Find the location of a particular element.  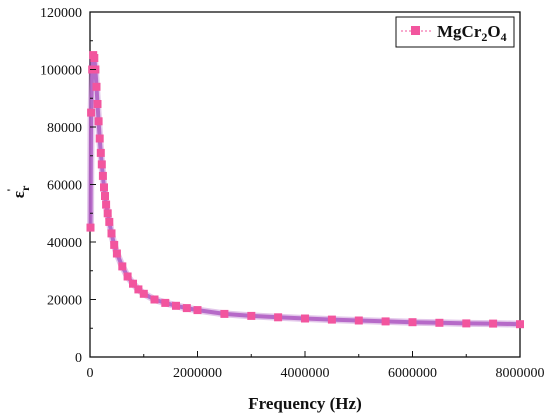

x-axis-title: Frequency (Hz) is located at coordinates (304, 403).